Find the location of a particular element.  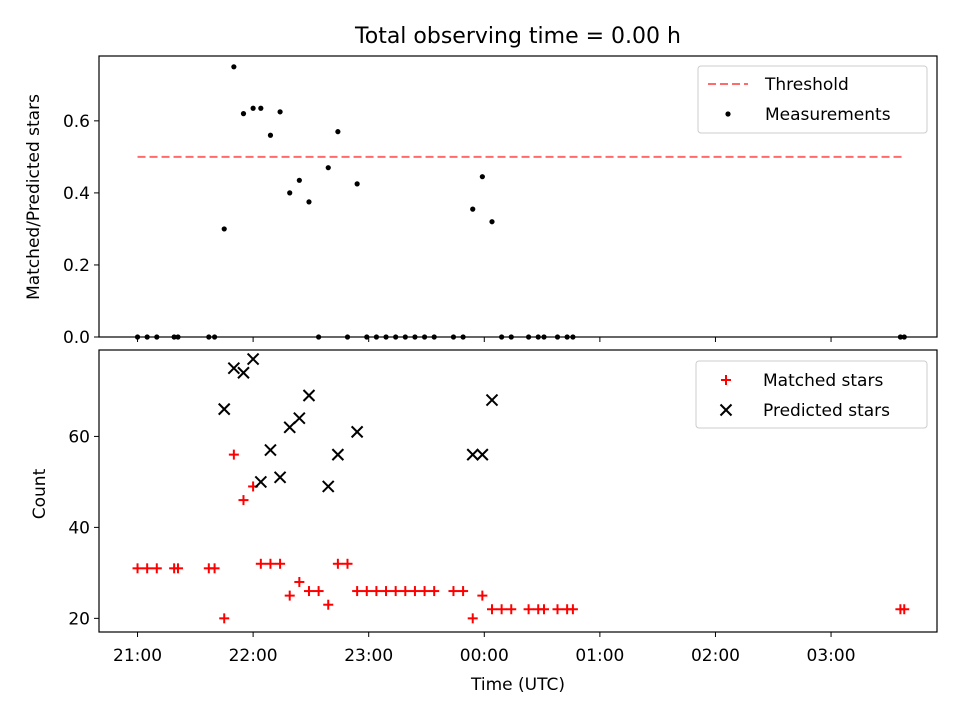

x-tick-label: 02:00 is located at coordinates (715, 656).